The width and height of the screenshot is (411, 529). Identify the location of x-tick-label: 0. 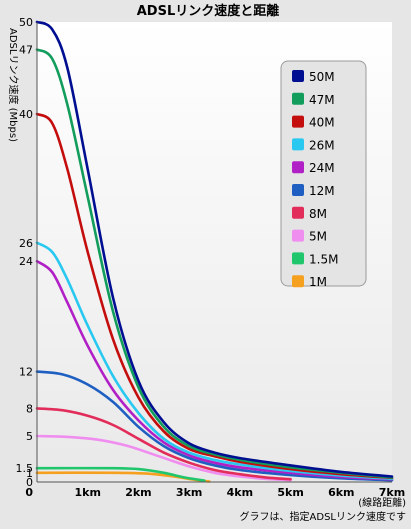
(29, 492).